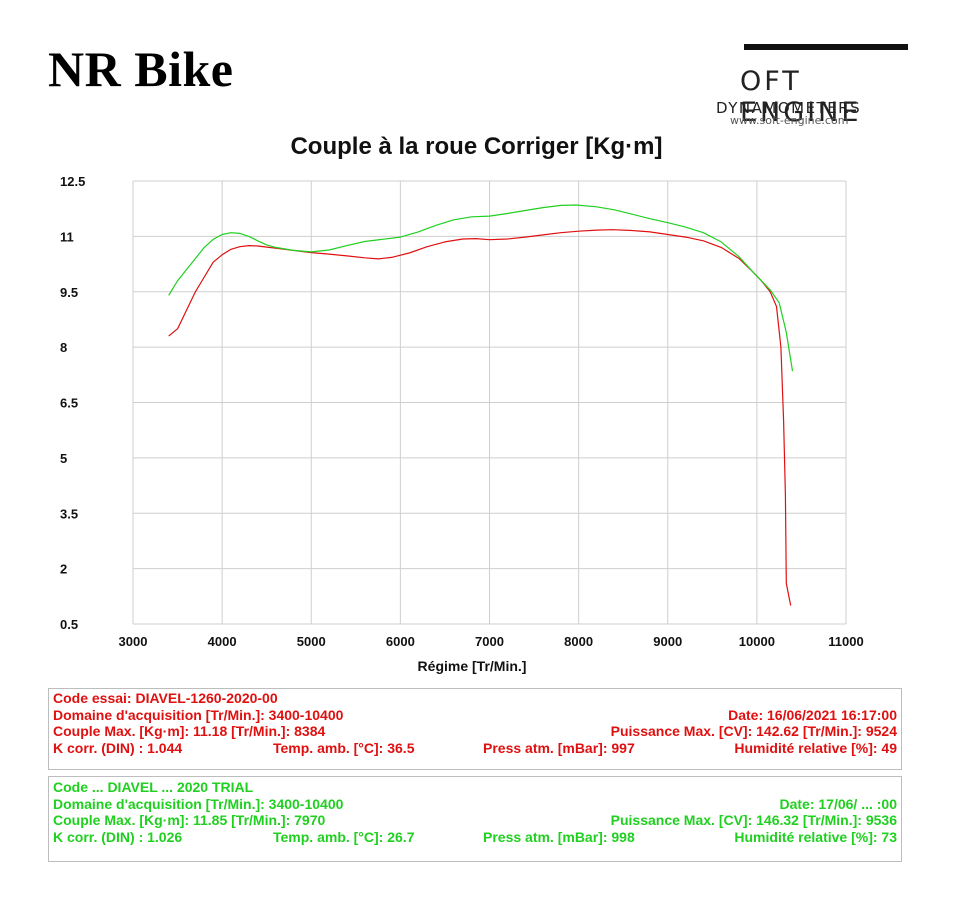 The image size is (953, 911). What do you see at coordinates (789, 108) in the screenshot?
I see `logo-sub-text: DYNAMOMETERS` at bounding box center [789, 108].